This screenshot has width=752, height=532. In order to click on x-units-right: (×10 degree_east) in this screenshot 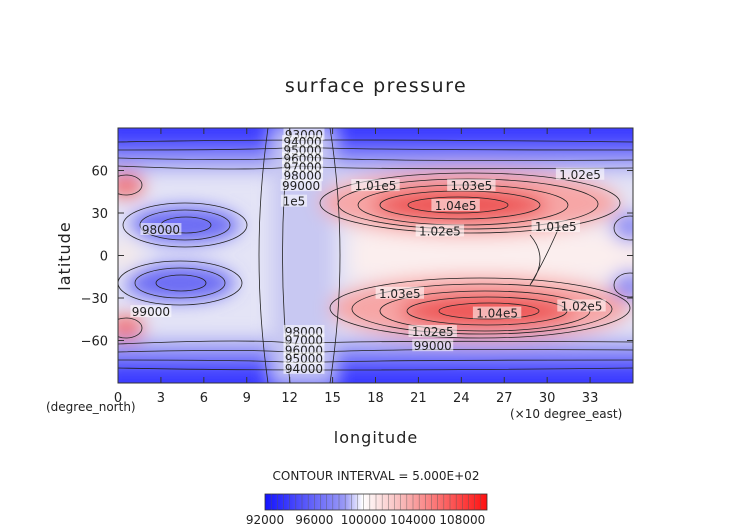, I will do `click(566, 414)`.